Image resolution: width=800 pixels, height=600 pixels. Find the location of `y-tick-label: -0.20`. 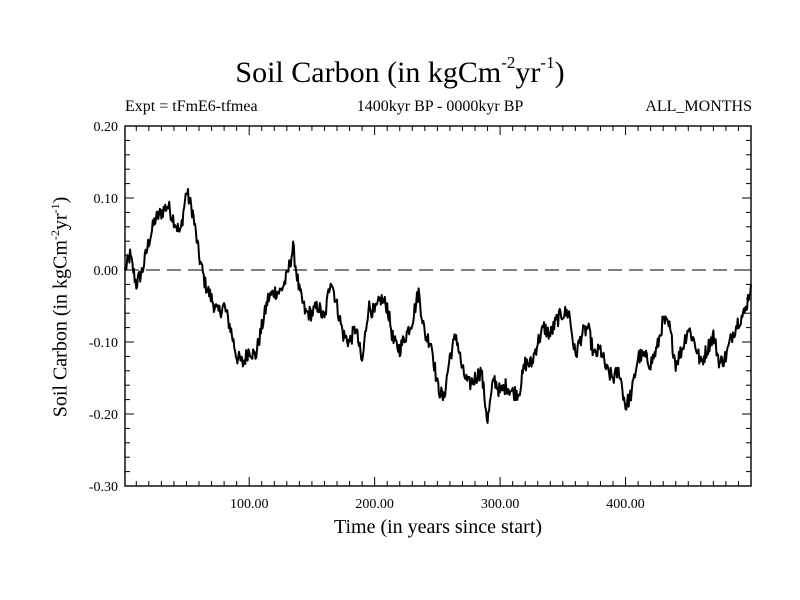

y-tick-label: -0.20 is located at coordinates (103, 415).